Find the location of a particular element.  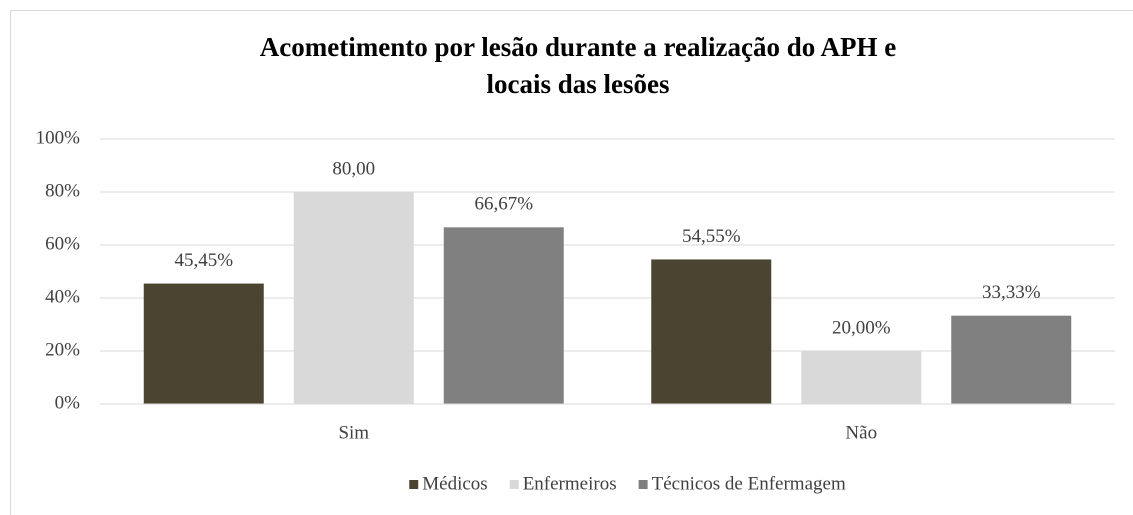

data-label: 54,55% is located at coordinates (711, 236).